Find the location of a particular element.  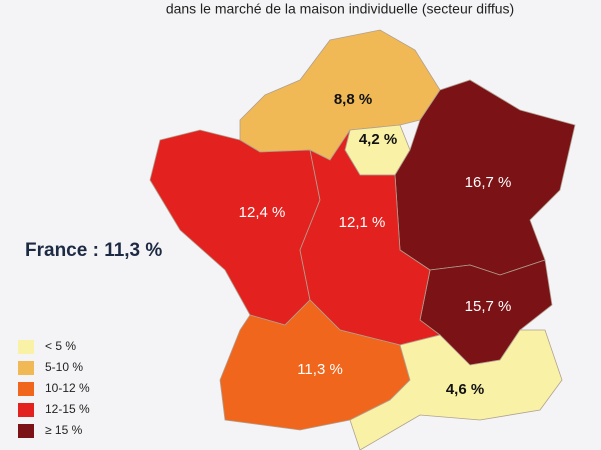

legend-label: 10-12 % is located at coordinates (67, 388).